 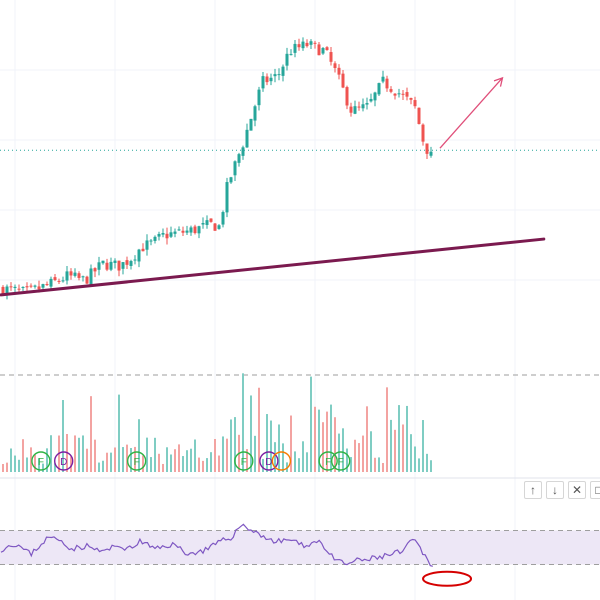 What do you see at coordinates (217, 422) in the screenshot?
I see `volume-series` at bounding box center [217, 422].